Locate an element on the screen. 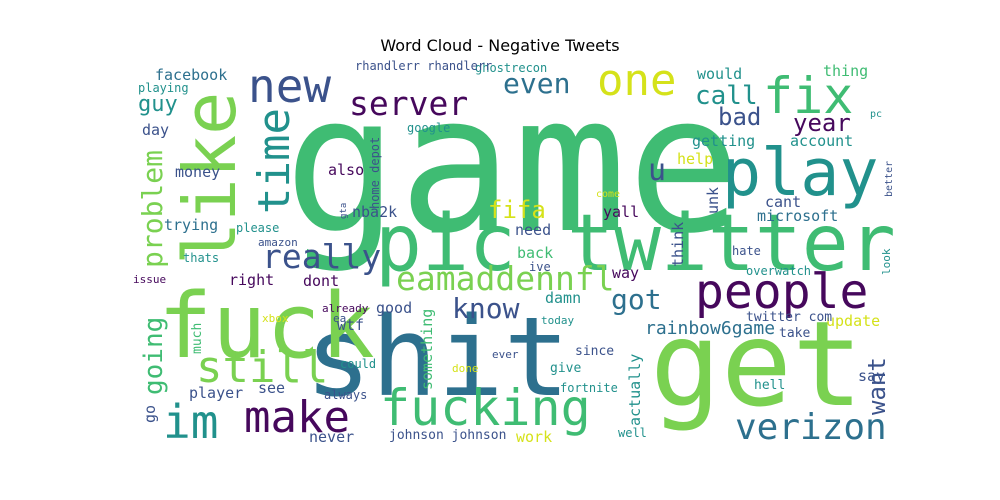 Image resolution: width=1000 pixels, height=500 pixels. word-could: could is located at coordinates (358, 364).